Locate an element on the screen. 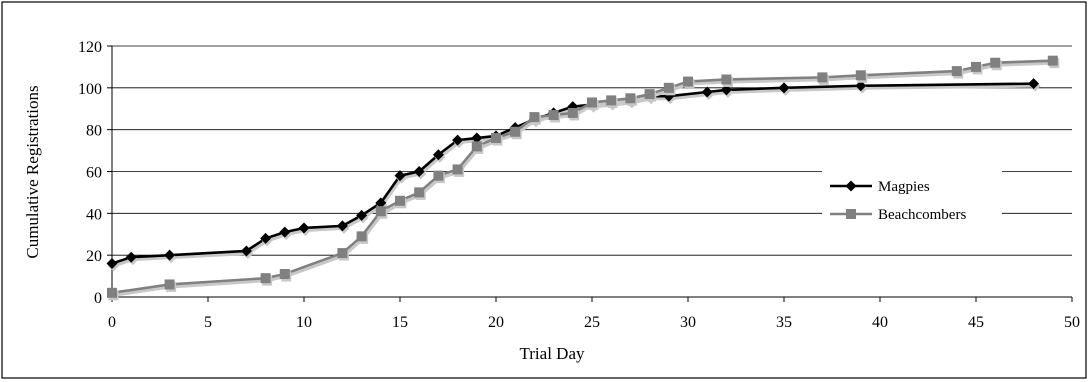 Image resolution: width=1088 pixels, height=382 pixels. y-tick-label: 120 is located at coordinates (90, 47).